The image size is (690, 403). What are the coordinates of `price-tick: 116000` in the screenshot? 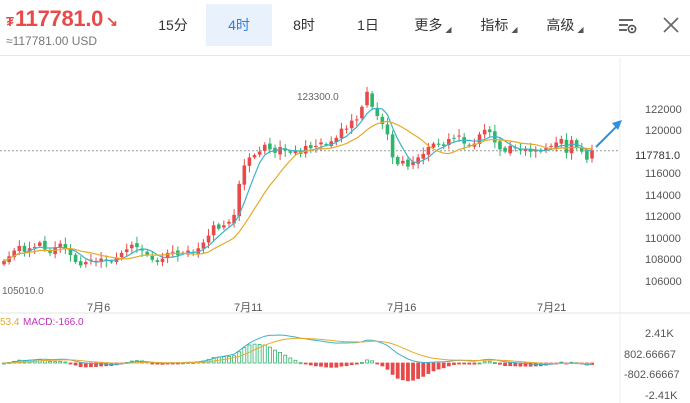 It's located at (663, 174).